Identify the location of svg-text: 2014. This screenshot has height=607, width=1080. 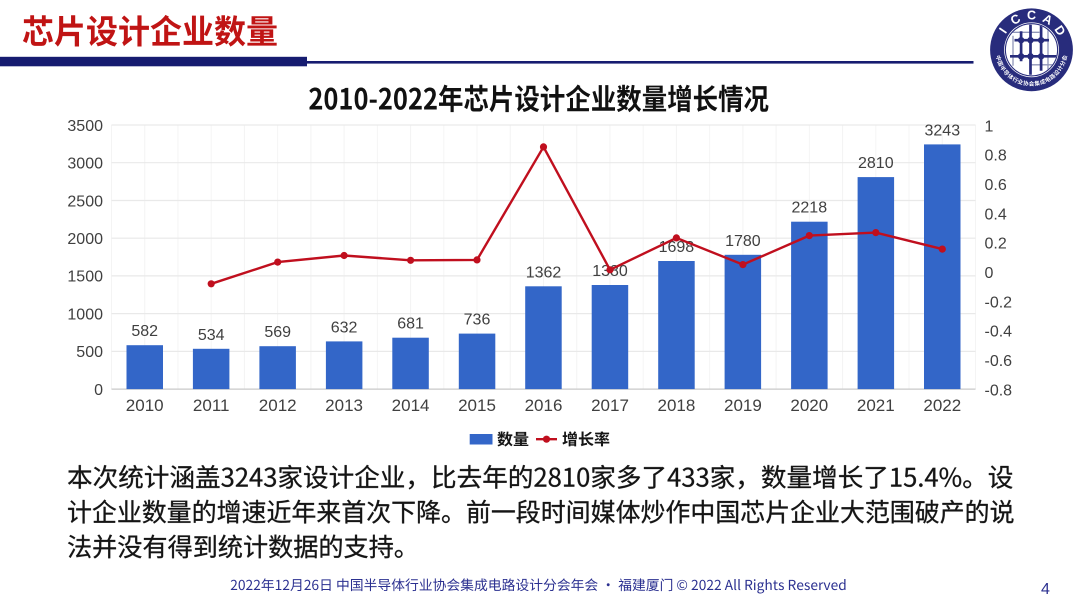
(411, 405).